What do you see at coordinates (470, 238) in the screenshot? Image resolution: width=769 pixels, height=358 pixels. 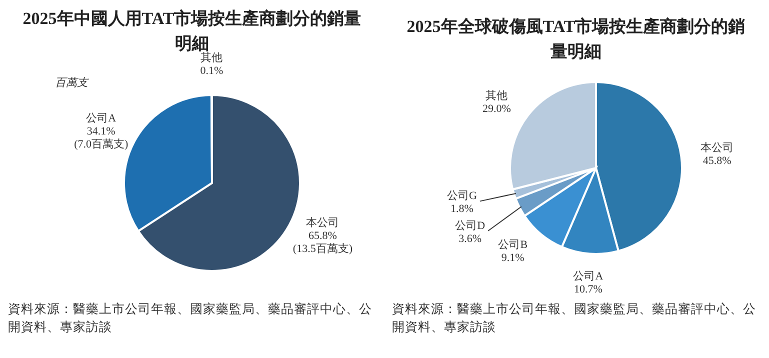 I see `data-label: 3.6%` at bounding box center [470, 238].